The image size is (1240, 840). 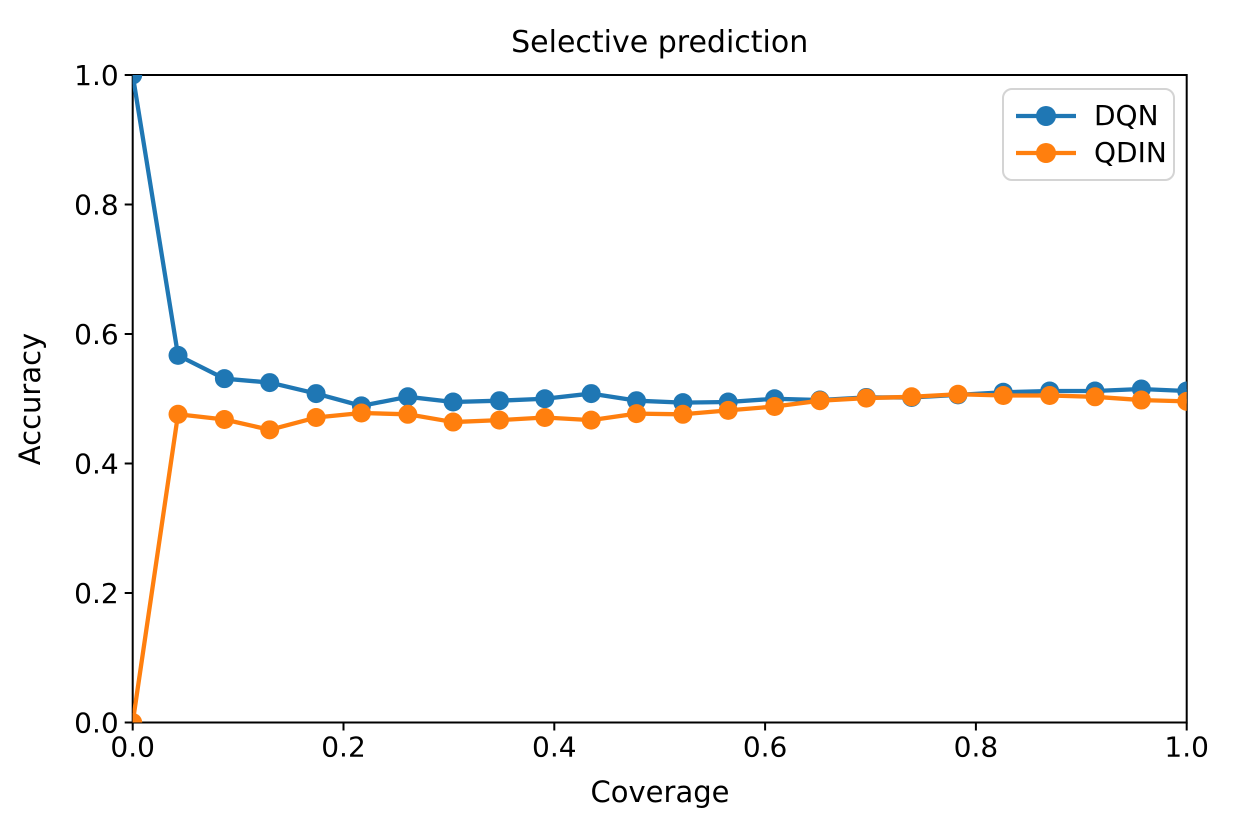 I want to click on legend-label-dqn: DQN, so click(x=1126, y=115).